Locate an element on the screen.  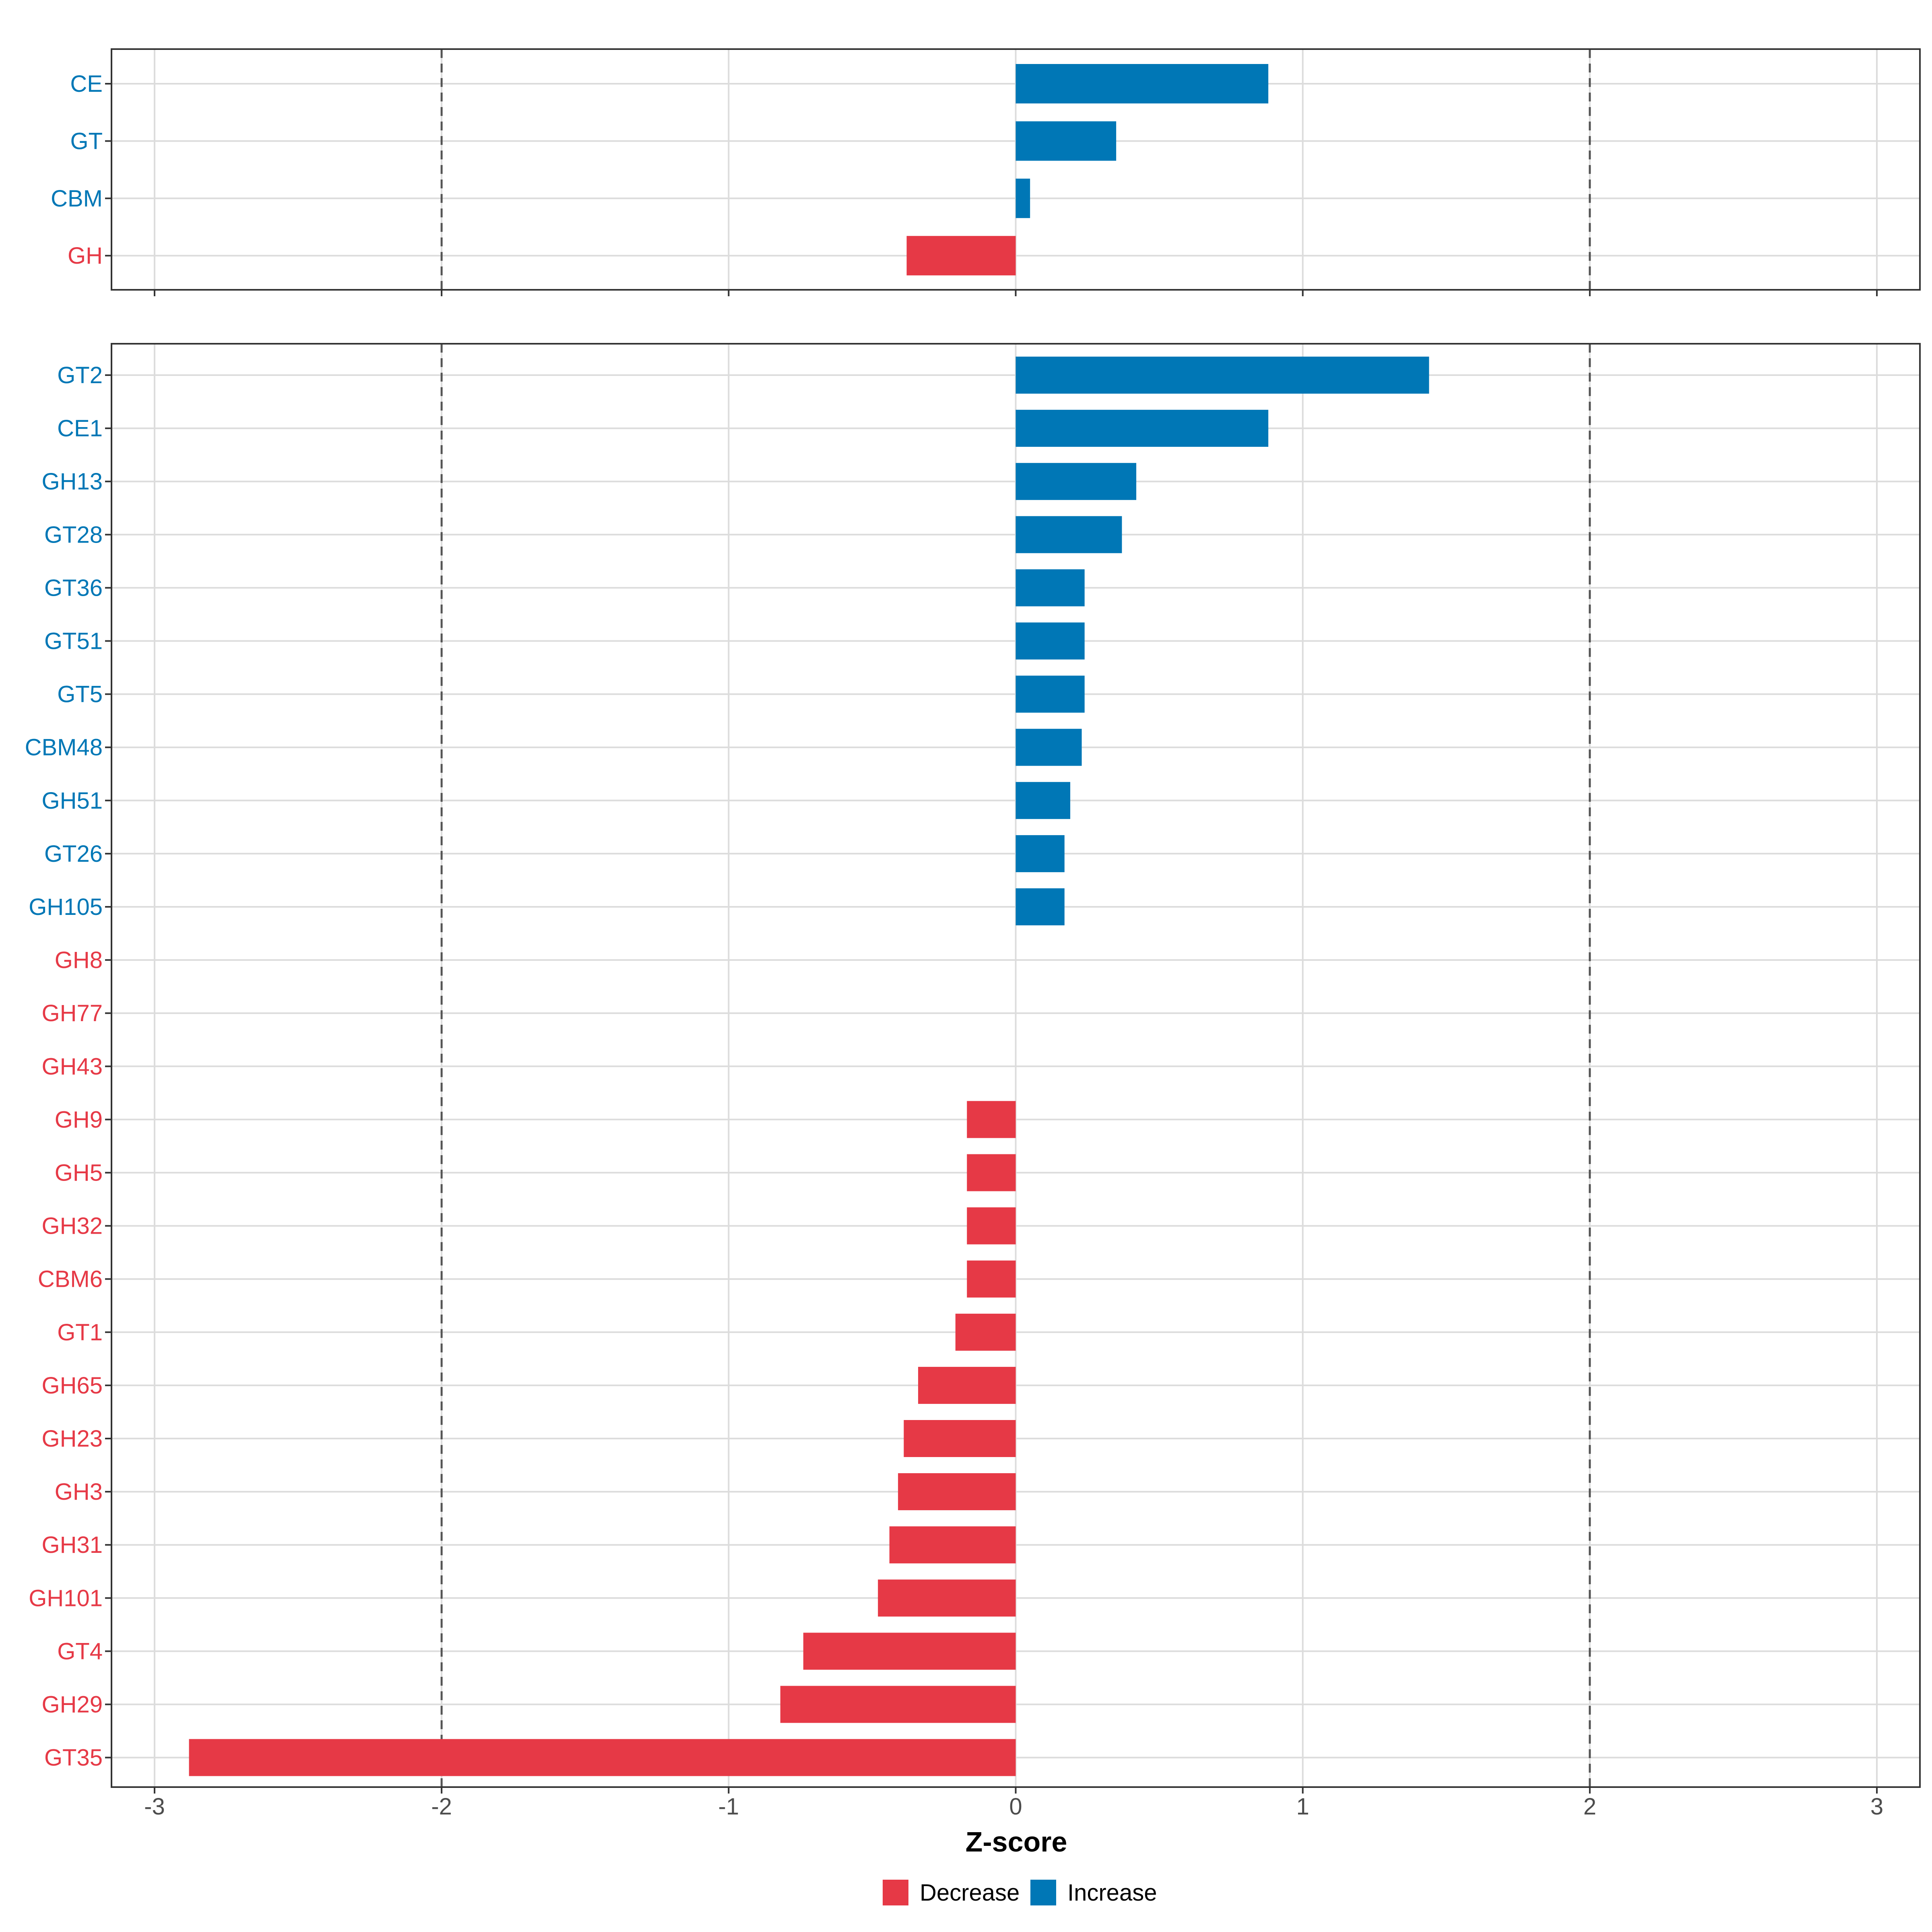
category-label: GT4 is located at coordinates (80, 1651).